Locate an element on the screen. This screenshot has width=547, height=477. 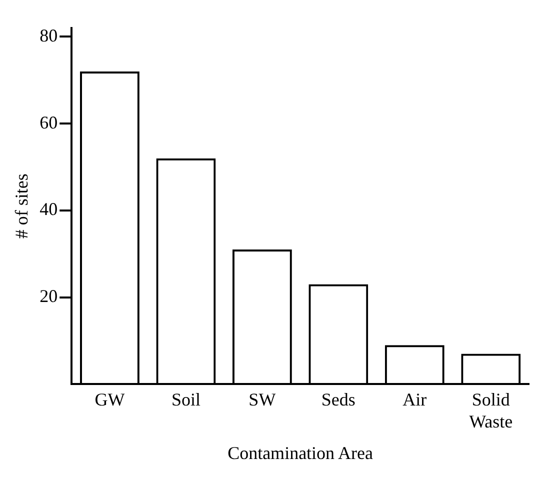
y-tick-label: 80 is located at coordinates (49, 35).